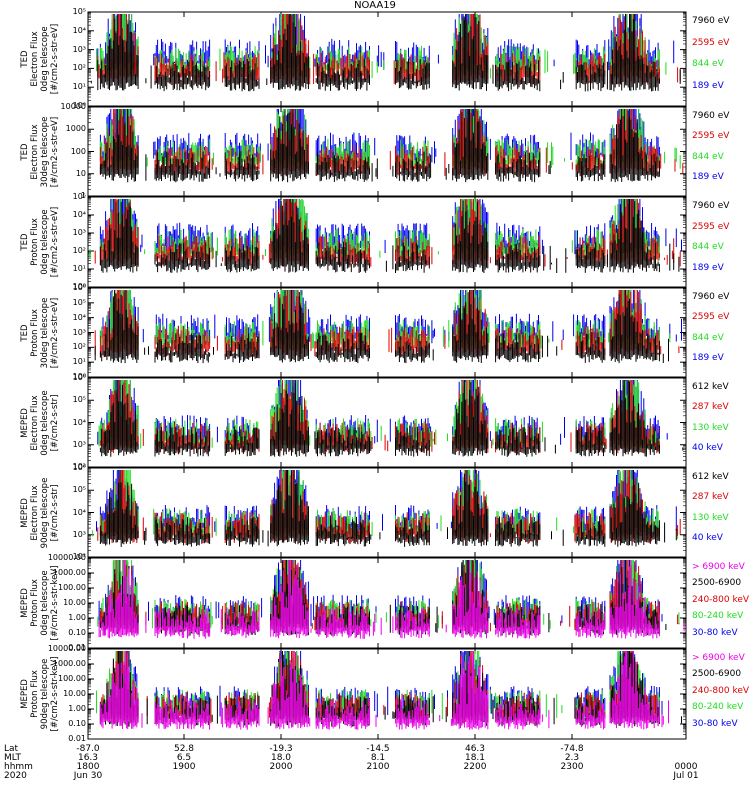 The width and height of the screenshot is (750, 800). I want to click on time-axis-row-name: Lat, so click(11, 749).